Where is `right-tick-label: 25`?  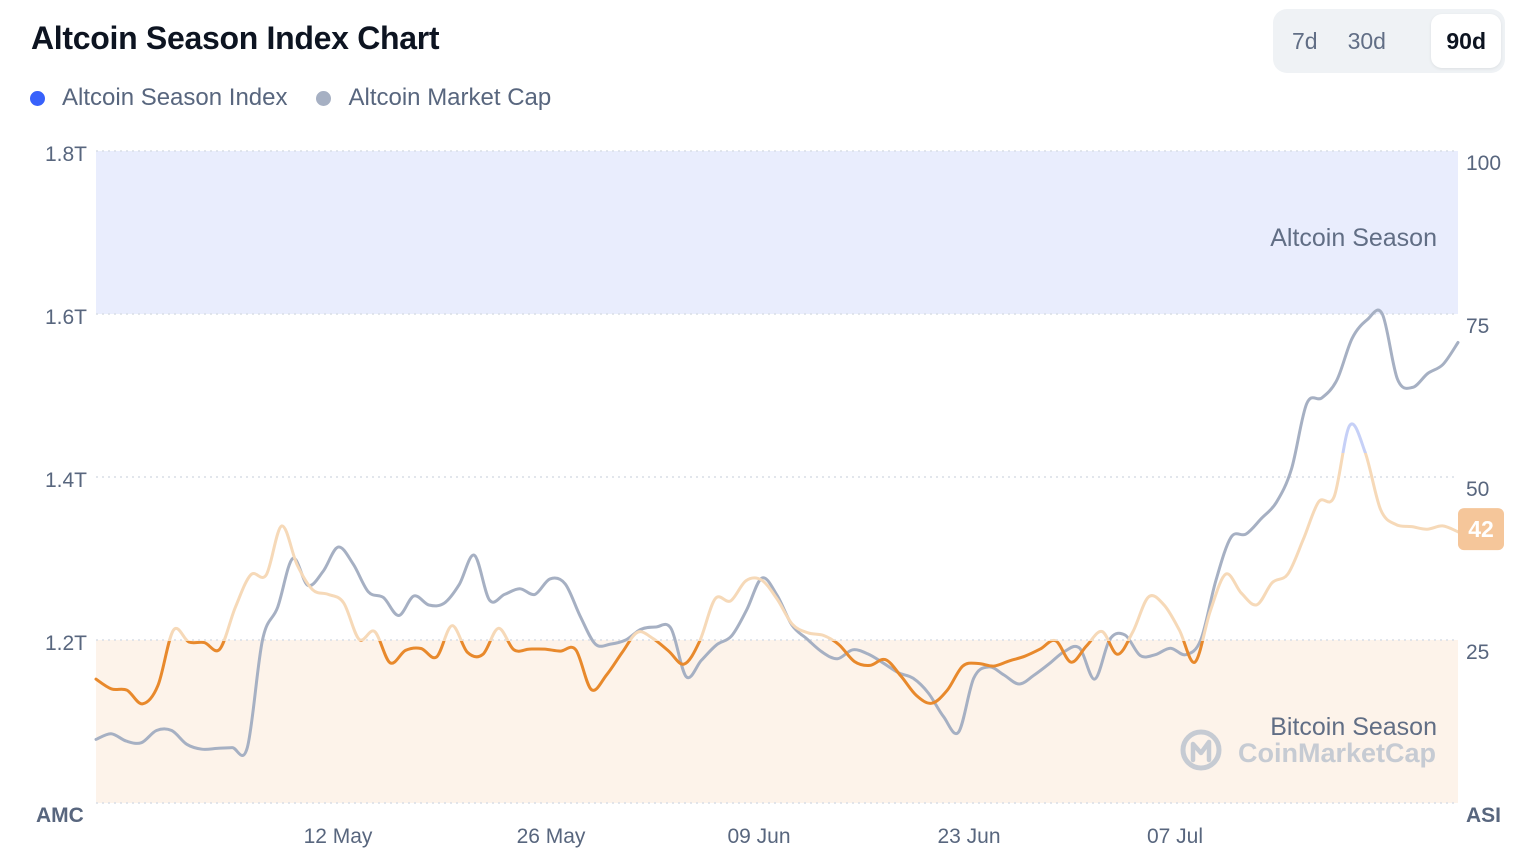 right-tick-label: 25 is located at coordinates (1477, 652).